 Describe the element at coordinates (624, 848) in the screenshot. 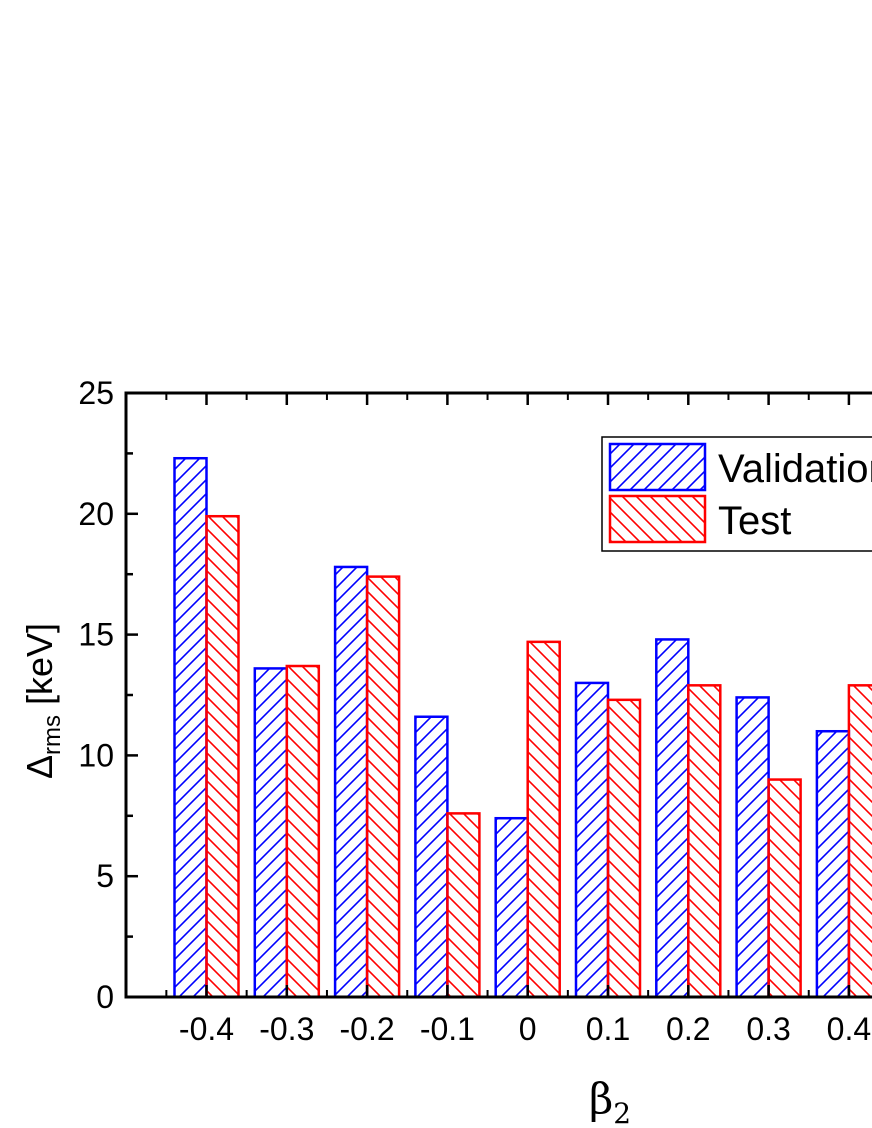

I see `bar-test-0.1` at that location.